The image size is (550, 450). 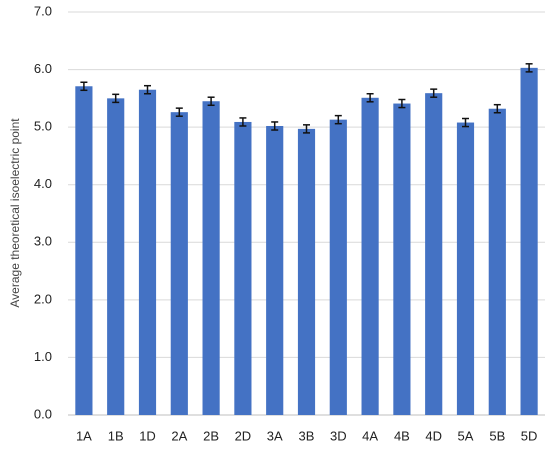 I want to click on y-tick-label: 1.0, so click(x=43, y=356).